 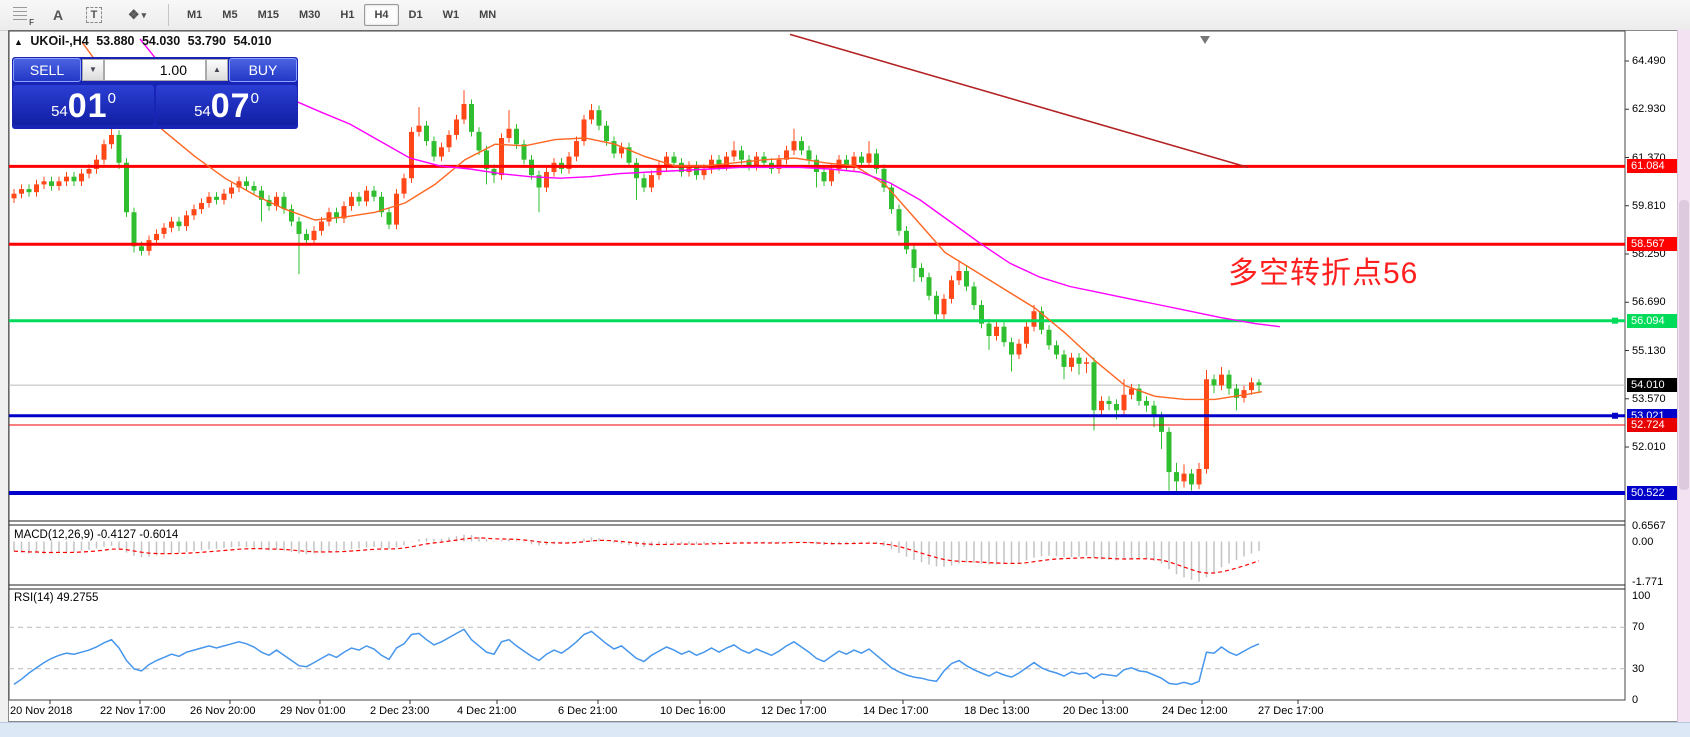 What do you see at coordinates (217, 70) in the screenshot?
I see `volume-increase-button: ▲` at bounding box center [217, 70].